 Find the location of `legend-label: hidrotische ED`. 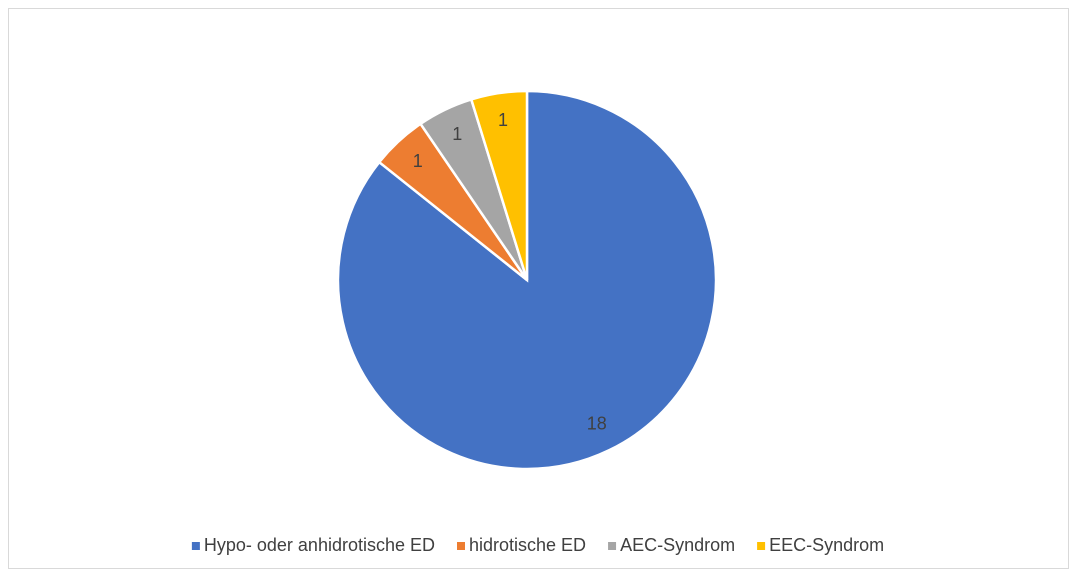

legend-label: hidrotische ED is located at coordinates (527, 545).